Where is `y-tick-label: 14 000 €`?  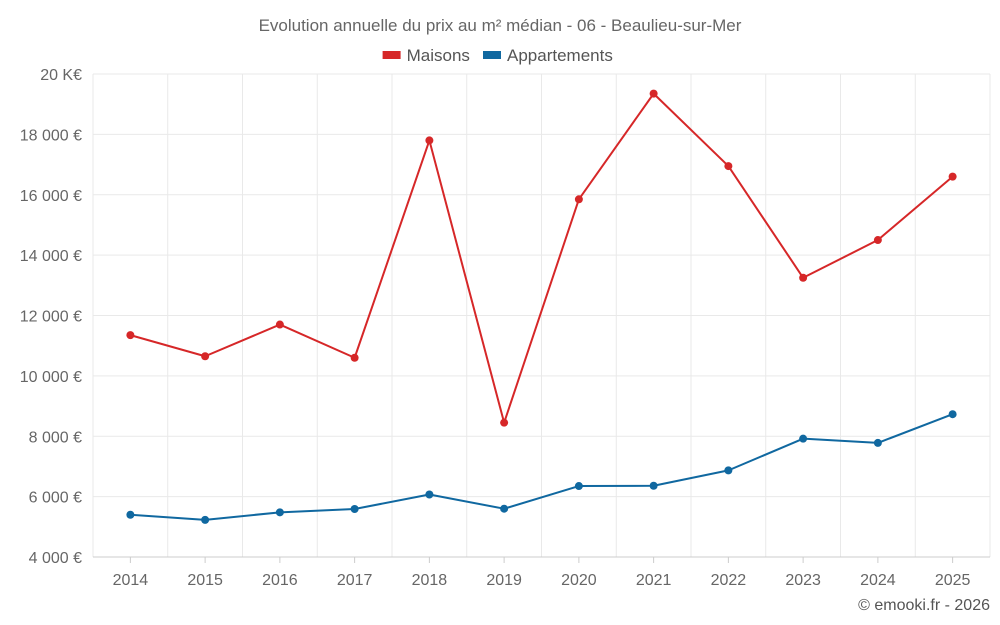 y-tick-label: 14 000 € is located at coordinates (51, 256).